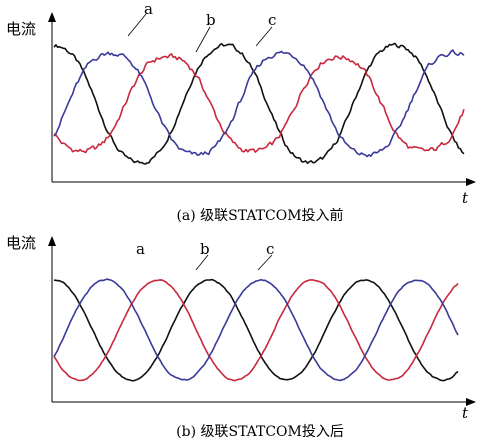 The width and height of the screenshot is (477, 441). I want to click on phase-label-b-a: a, so click(140, 249).